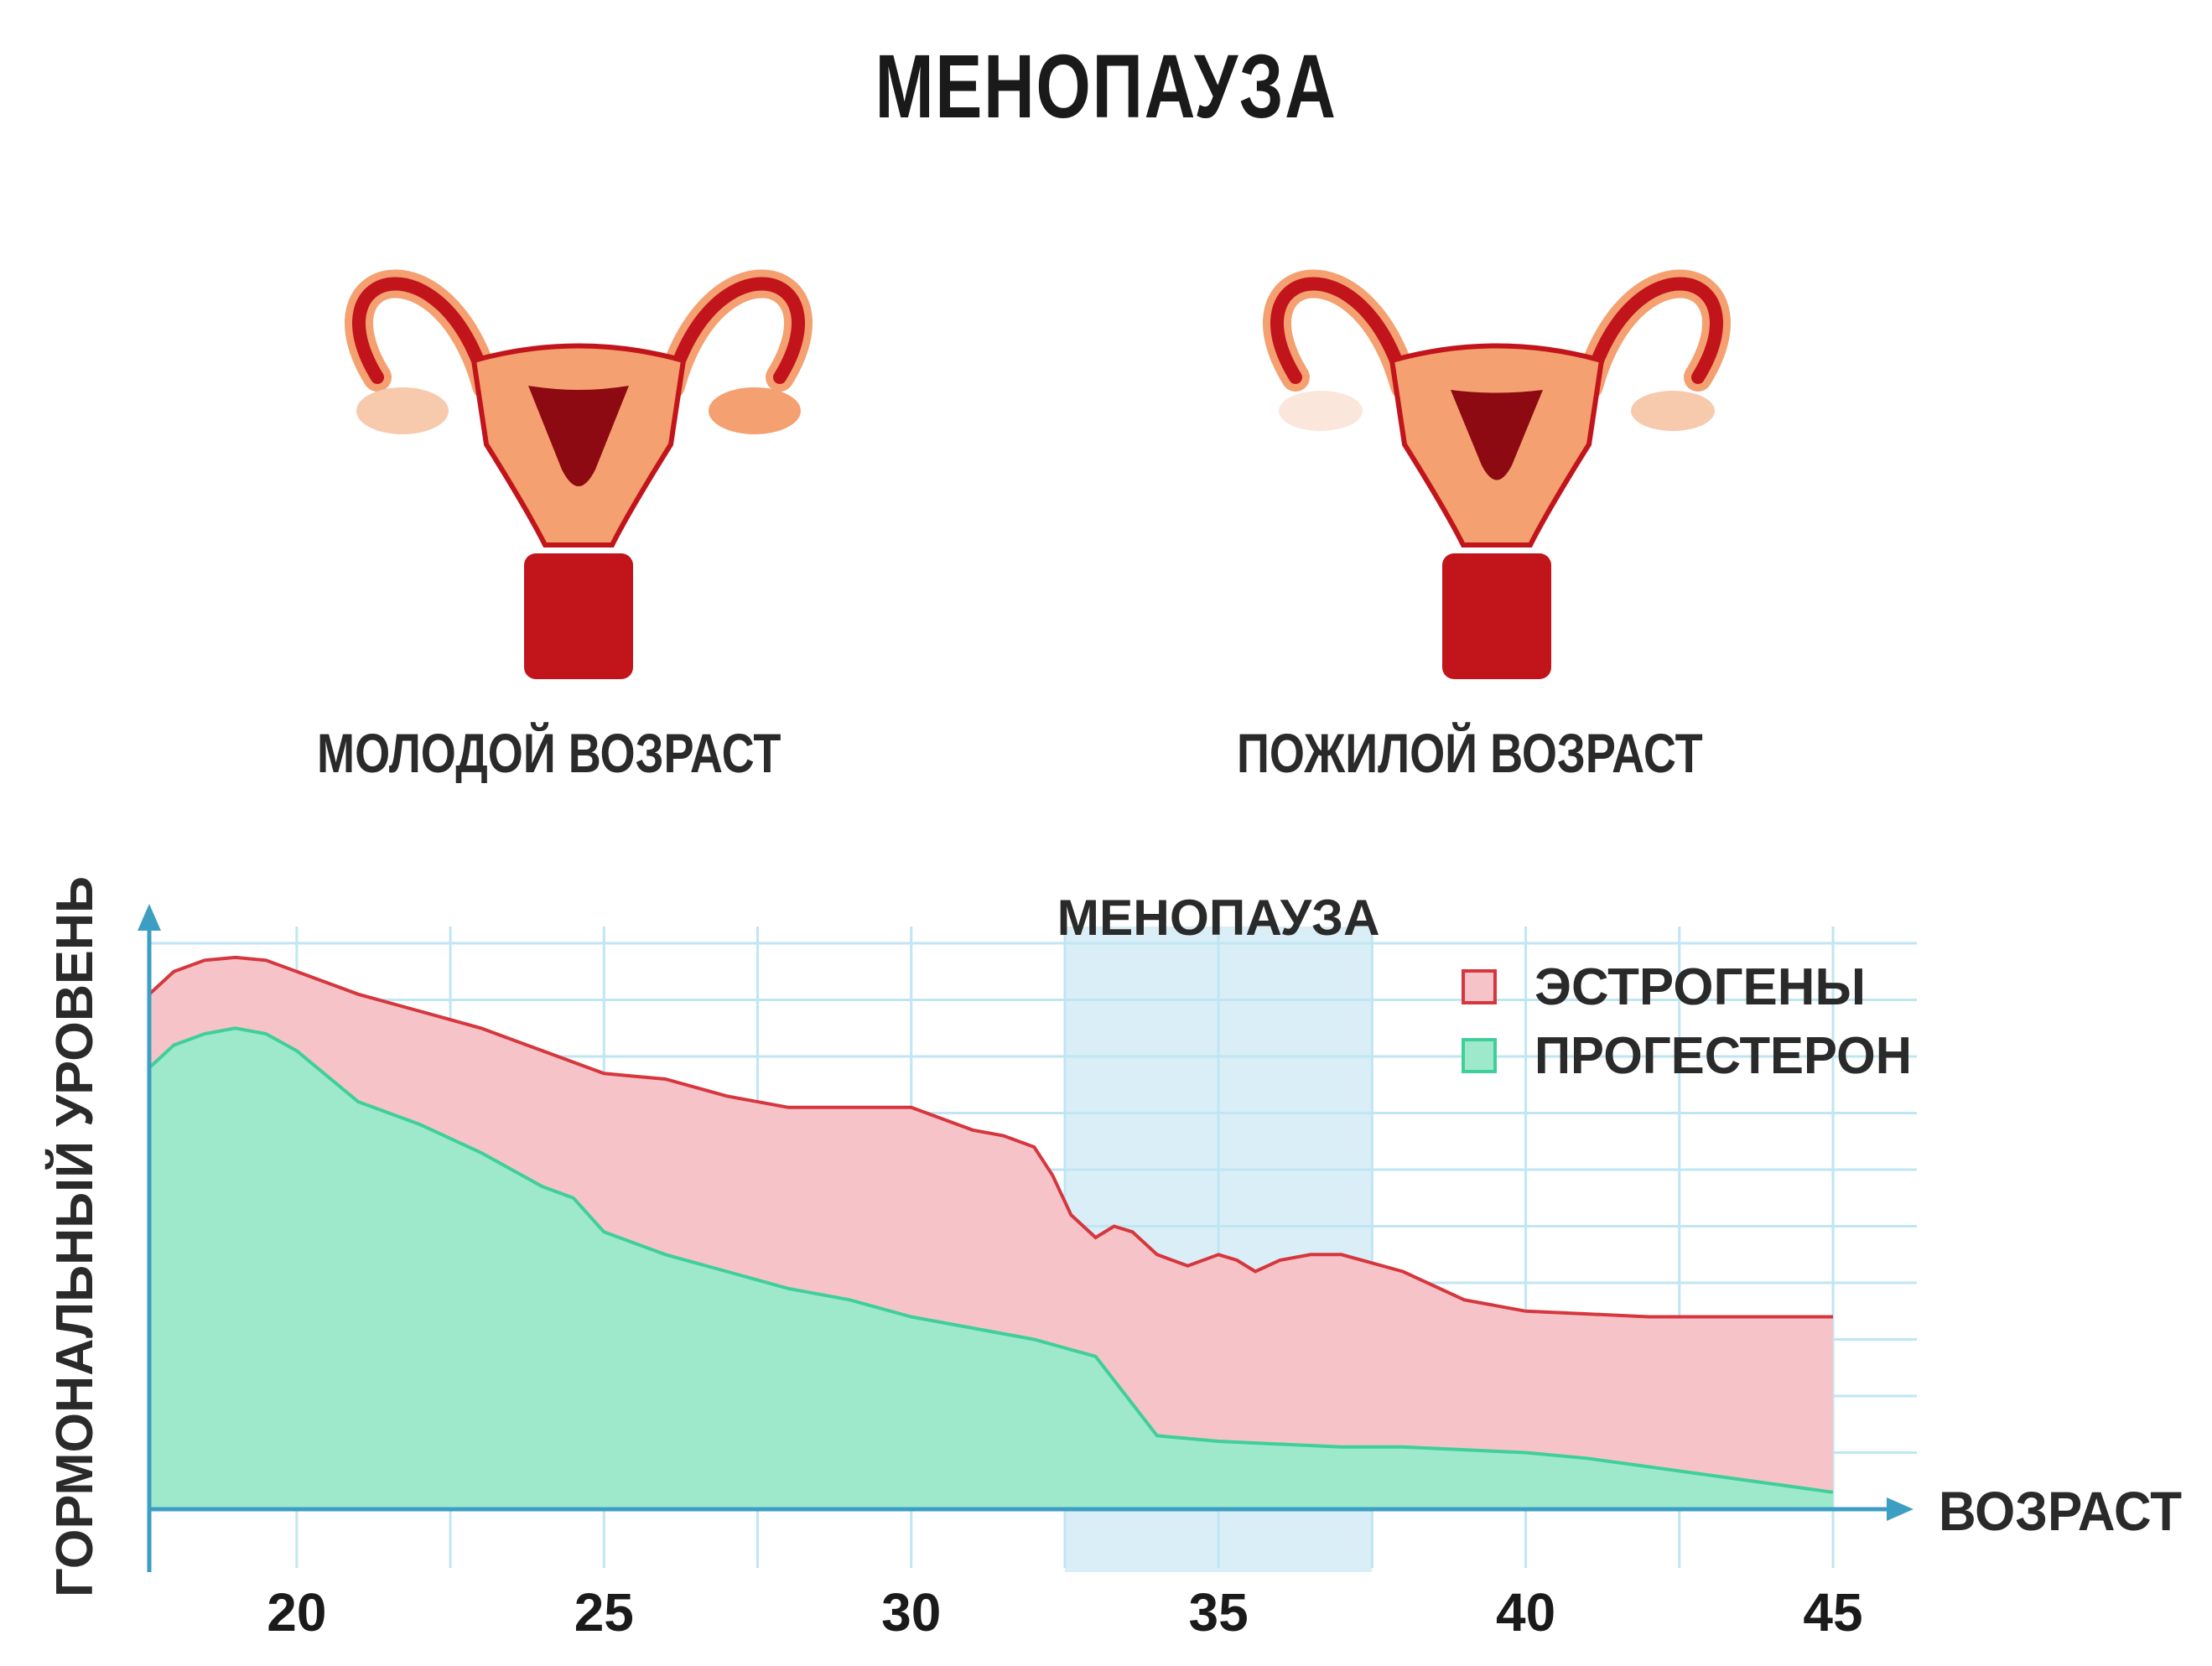  Describe the element at coordinates (1700, 987) in the screenshot. I see `estrogen-legend-label: ЭСТРОГЕНЫ` at that location.